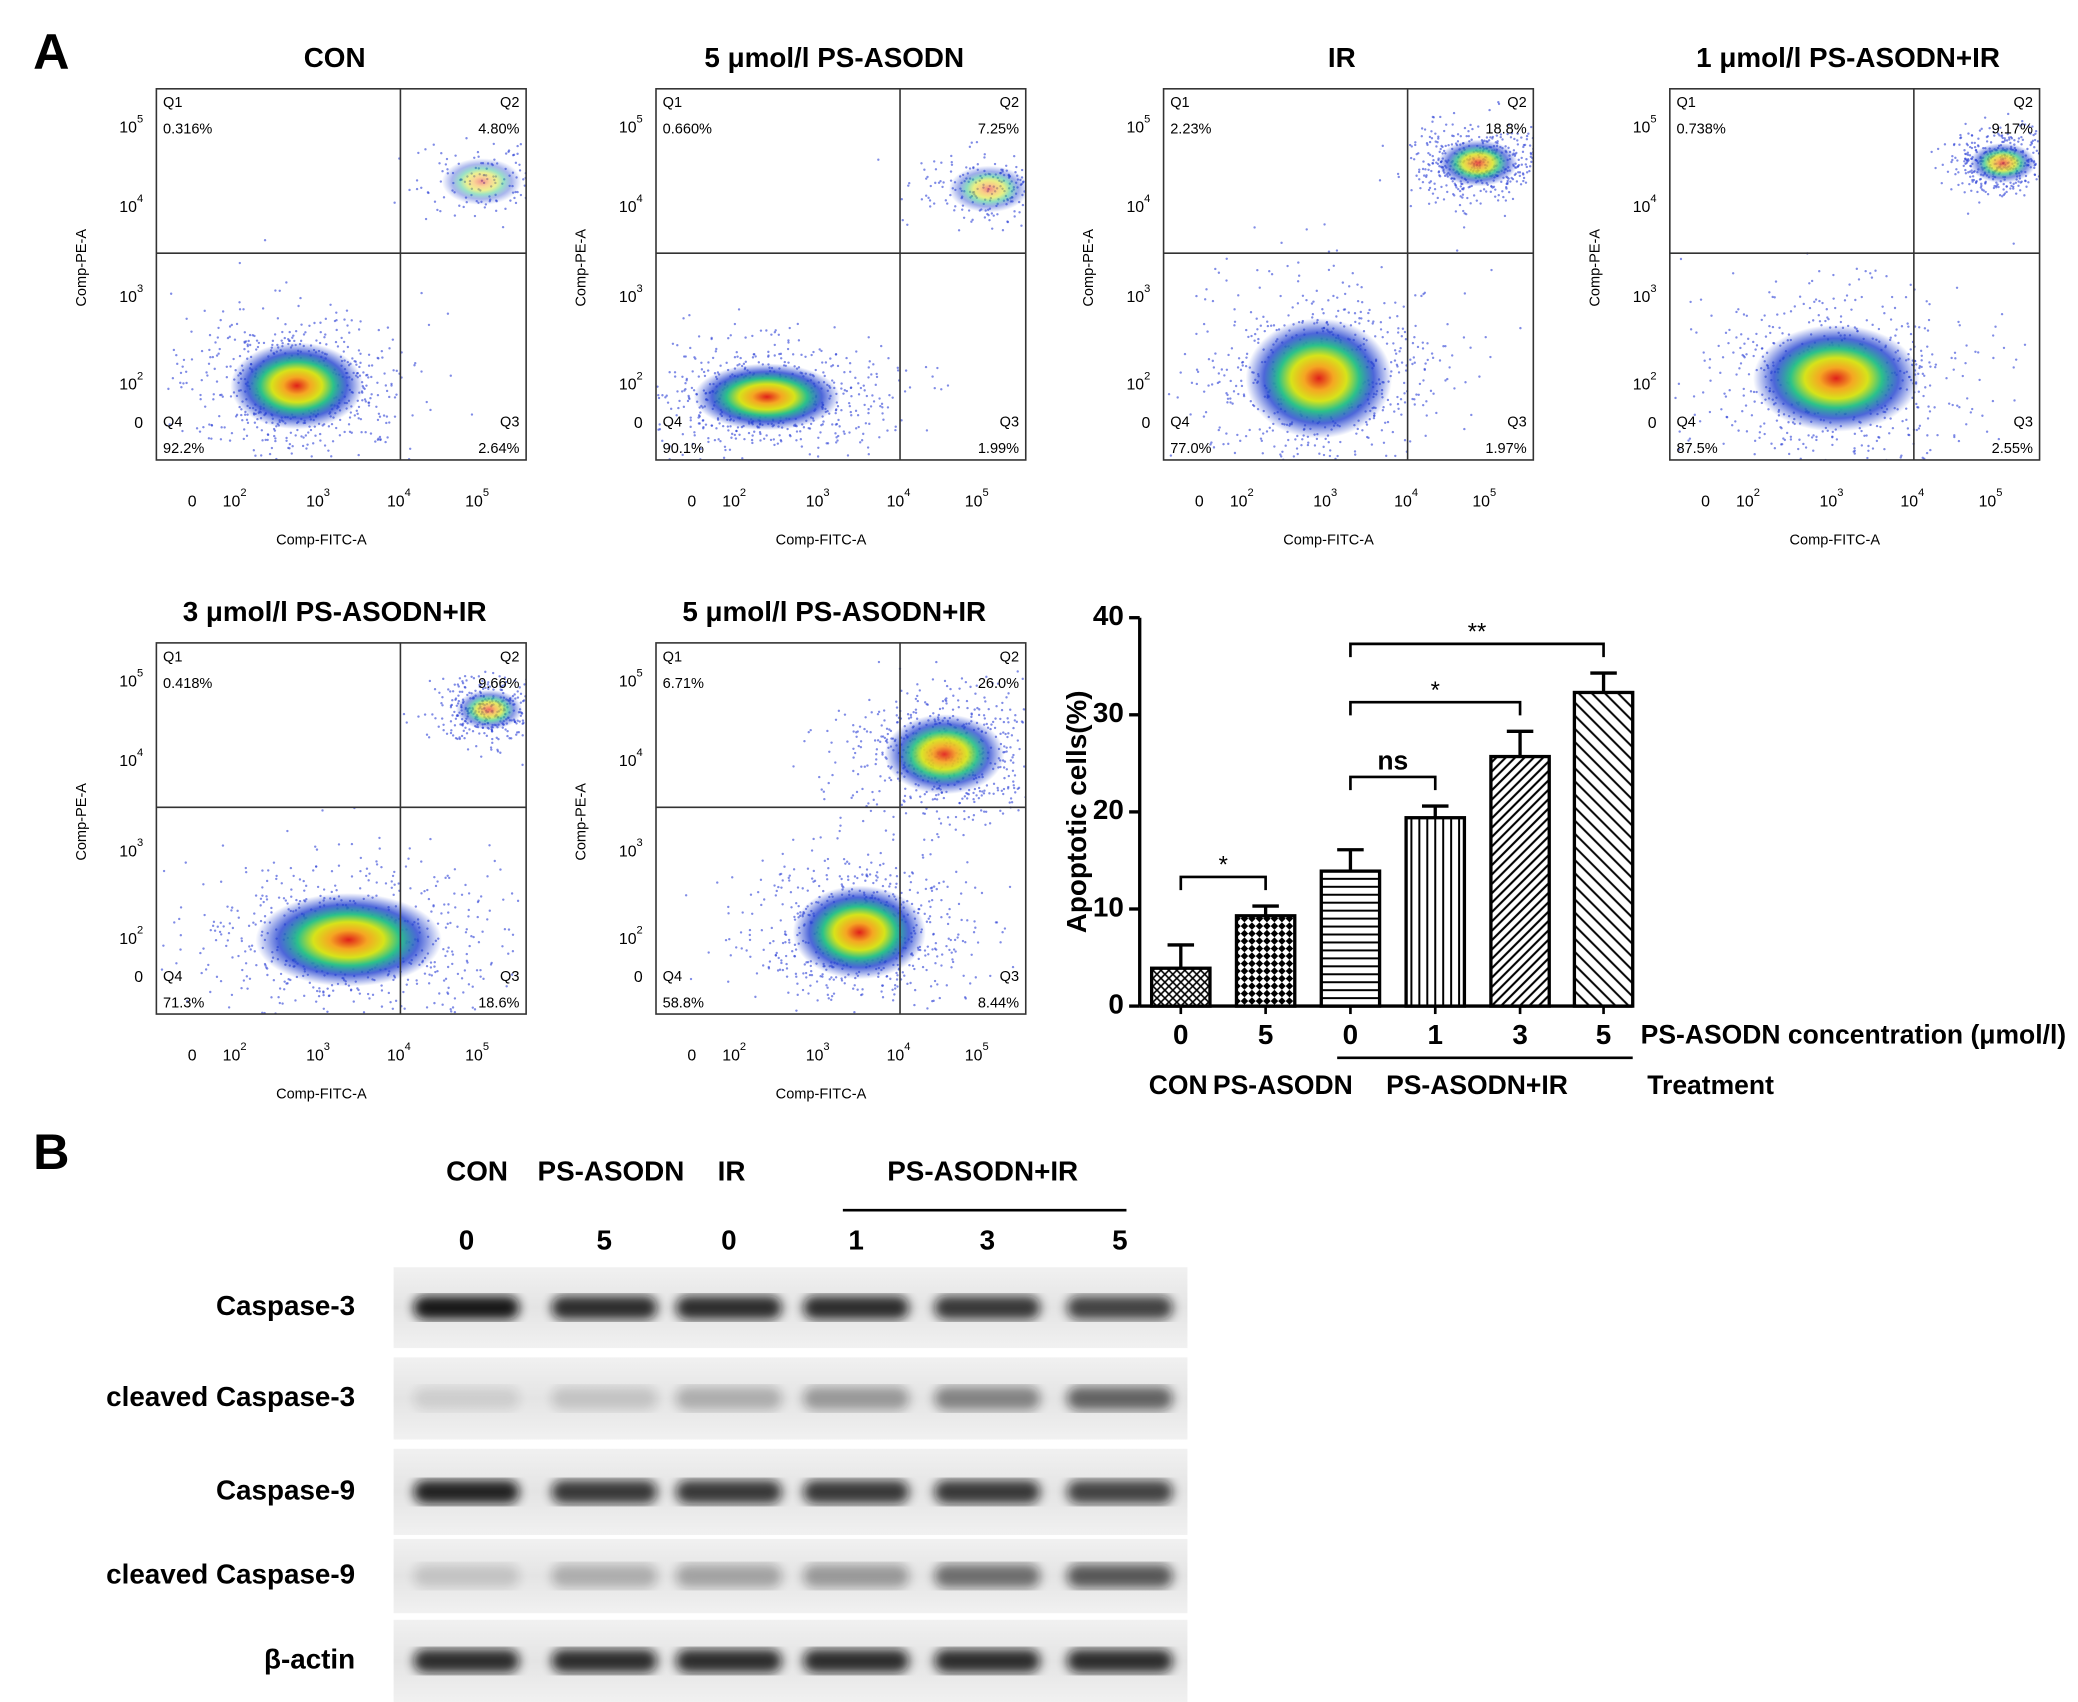  Describe the element at coordinates (243, 493) in the screenshot. I see `x-tick-label-exp: 2` at that location.